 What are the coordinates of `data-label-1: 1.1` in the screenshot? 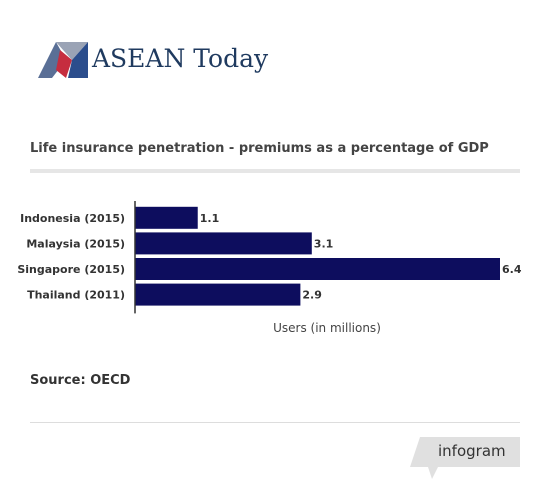 It's located at (210, 218).